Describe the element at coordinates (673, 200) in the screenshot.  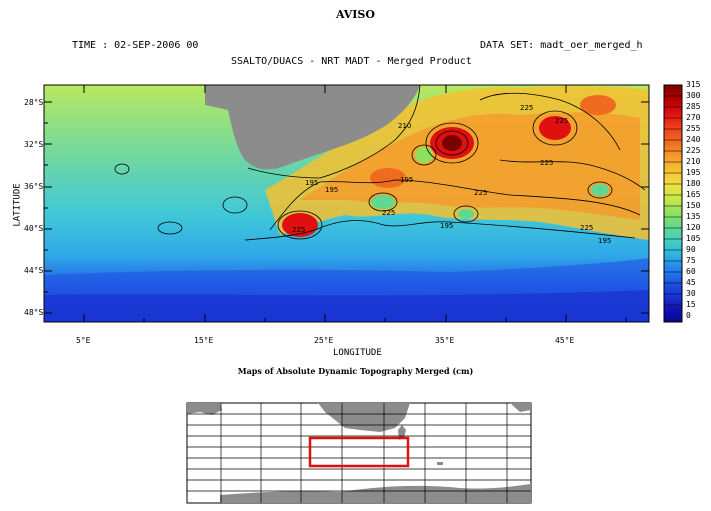
I see `colorbar-ticks` at that location.